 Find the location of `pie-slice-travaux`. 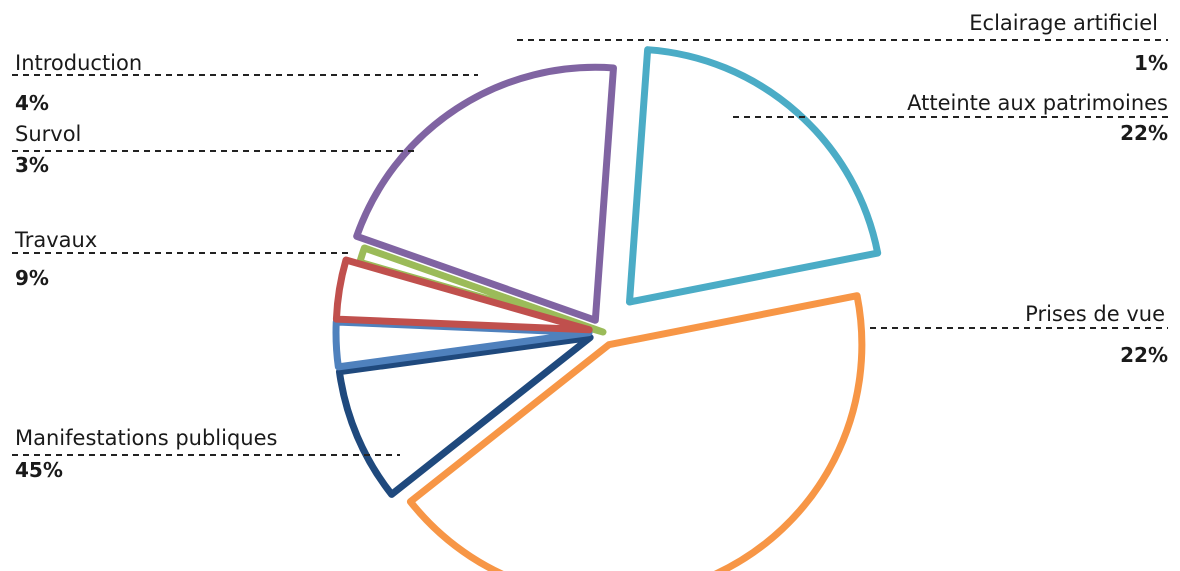

pie-slice-travaux is located at coordinates (464, 415).